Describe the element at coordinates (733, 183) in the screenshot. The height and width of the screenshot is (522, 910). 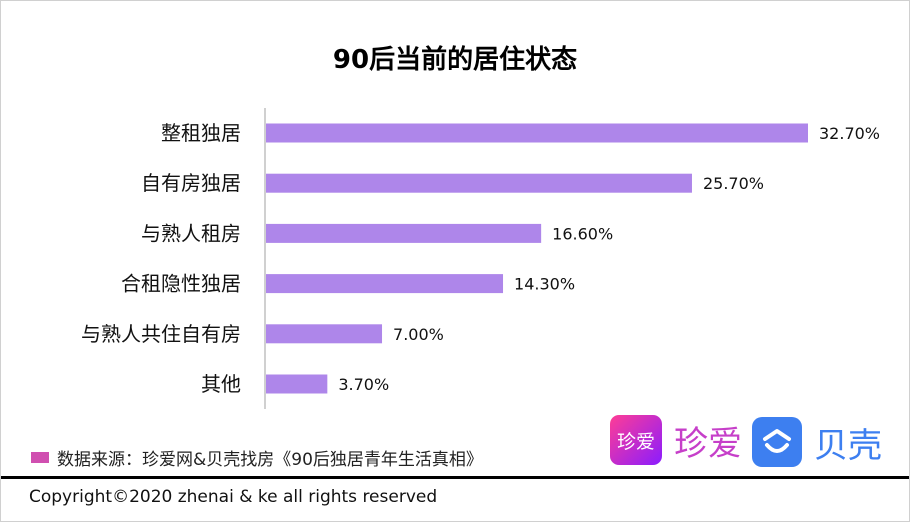
I see `data-label: 25.70%` at that location.